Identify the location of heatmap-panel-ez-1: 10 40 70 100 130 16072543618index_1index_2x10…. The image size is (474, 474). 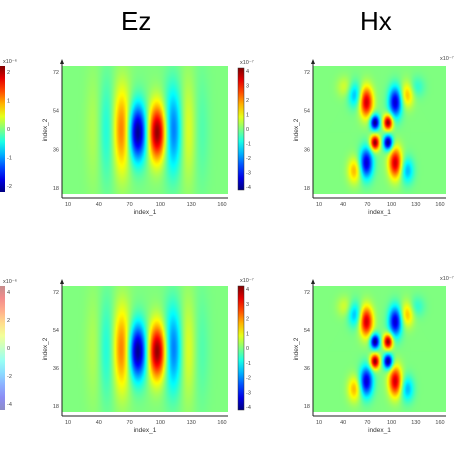
(148, 137).